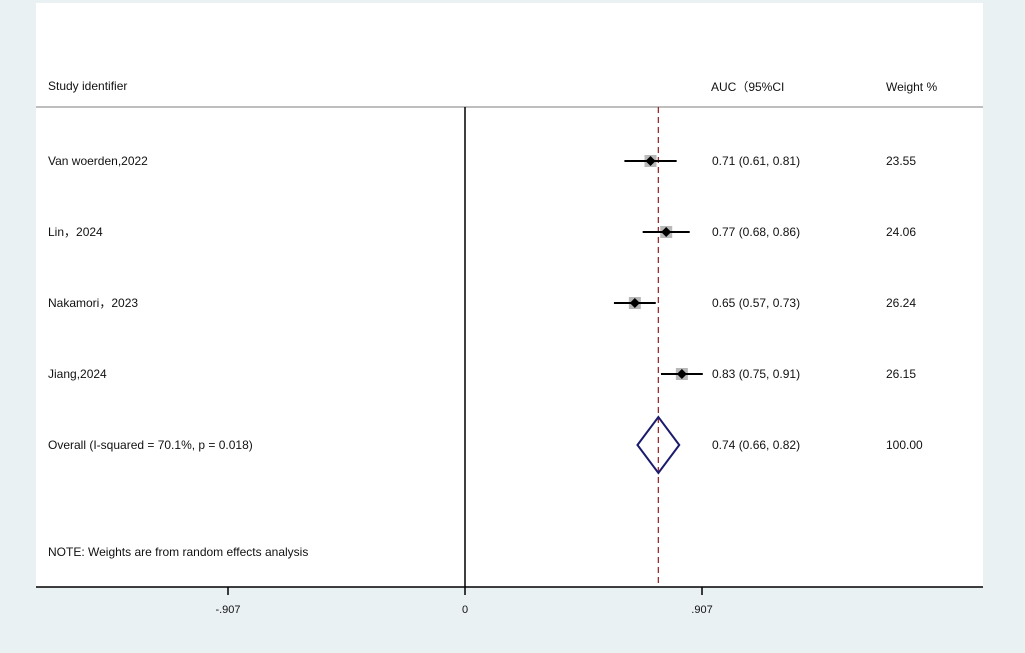 Image resolution: width=1025 pixels, height=653 pixels. I want to click on x-tick-label: .907, so click(701, 610).